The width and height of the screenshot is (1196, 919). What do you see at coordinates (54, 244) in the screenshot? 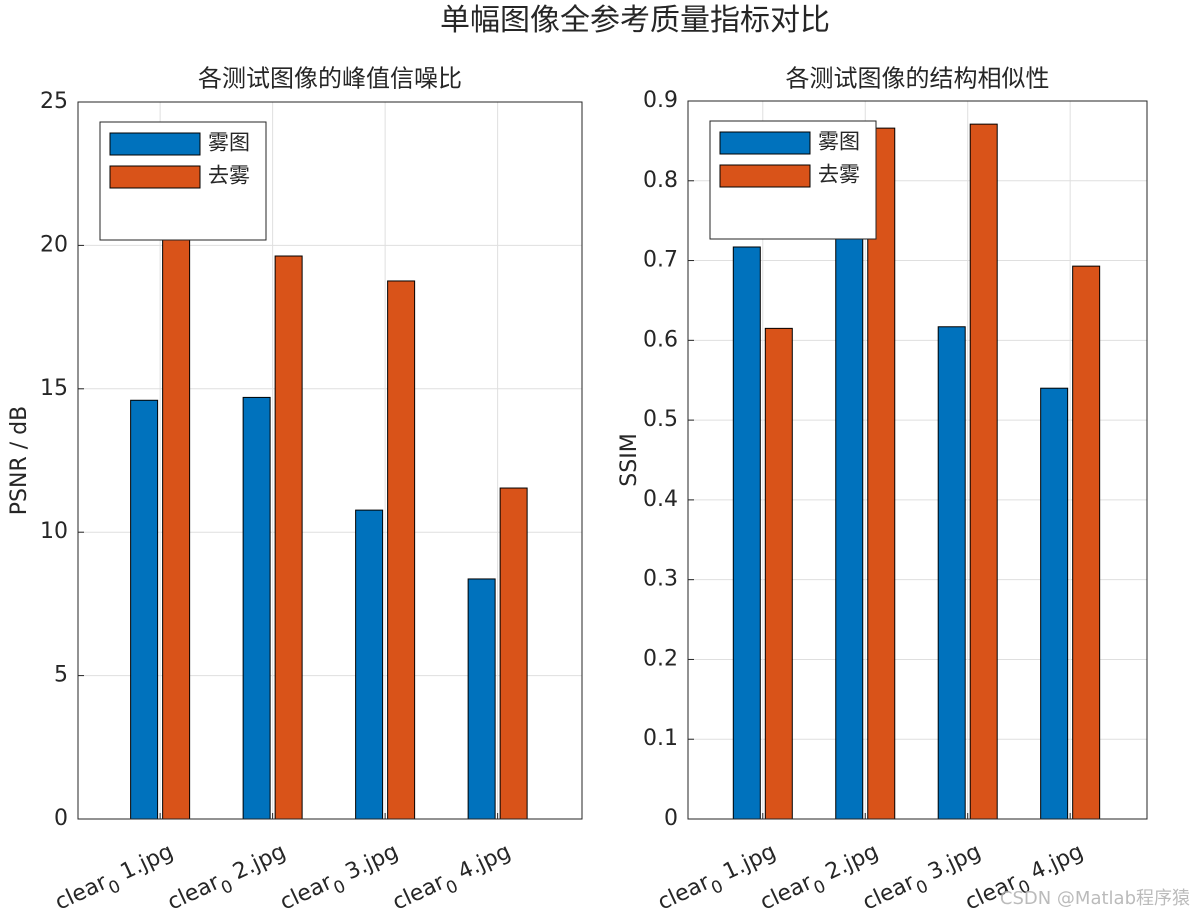
I see `y-tick-label: 20` at bounding box center [54, 244].